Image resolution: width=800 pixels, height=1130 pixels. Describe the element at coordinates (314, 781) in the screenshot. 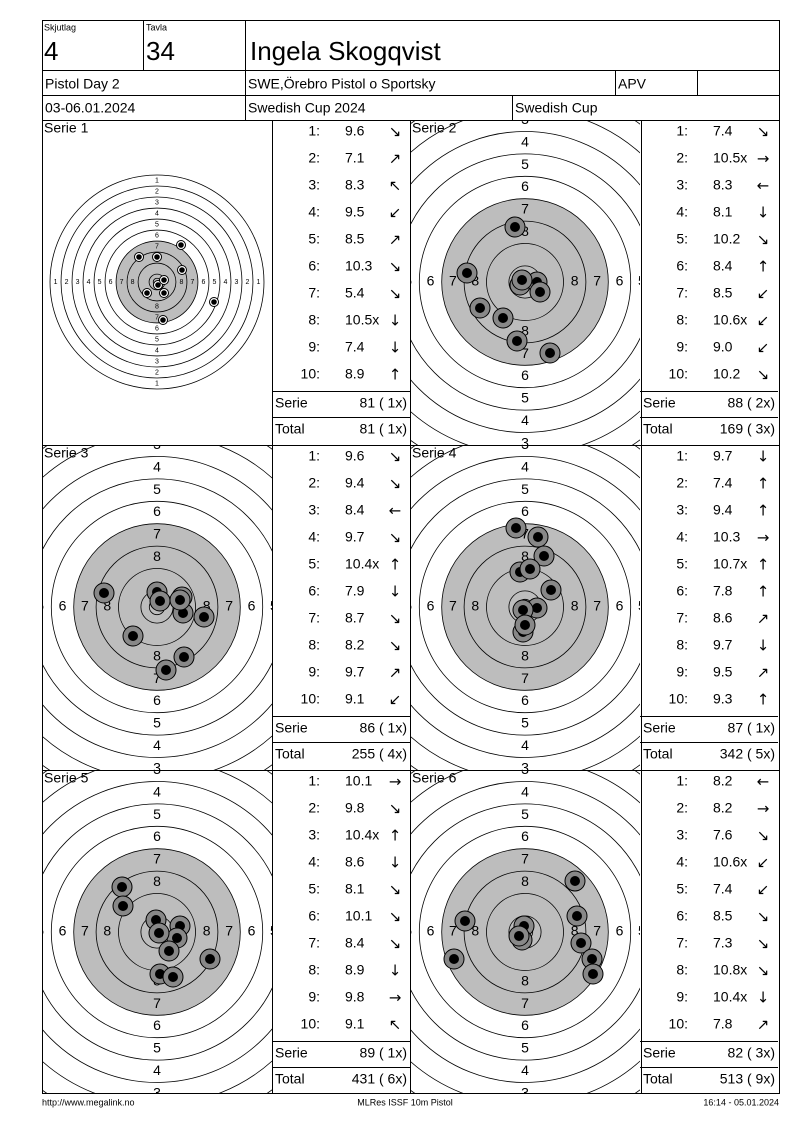

I see `shot-number: 1:` at that location.